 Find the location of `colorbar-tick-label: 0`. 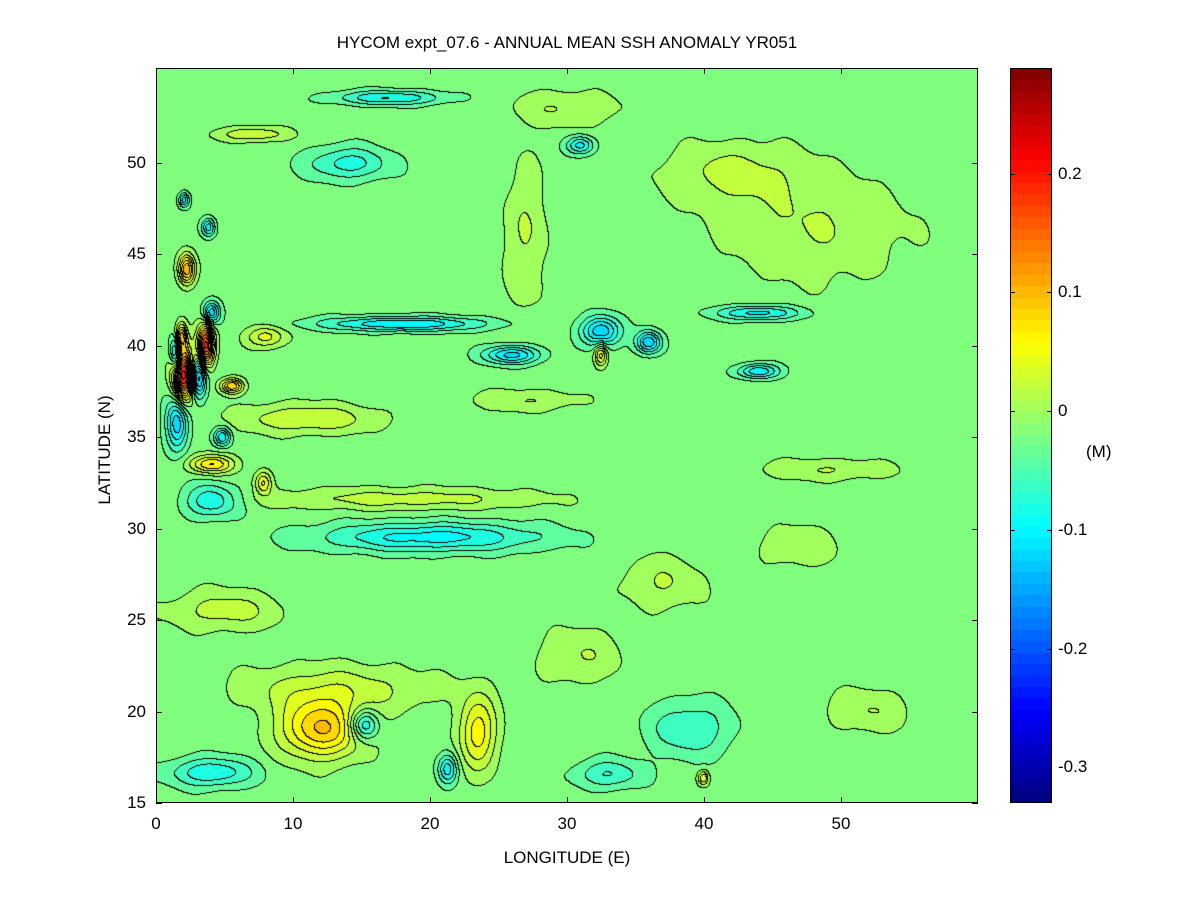

colorbar-tick-label: 0 is located at coordinates (1063, 411).